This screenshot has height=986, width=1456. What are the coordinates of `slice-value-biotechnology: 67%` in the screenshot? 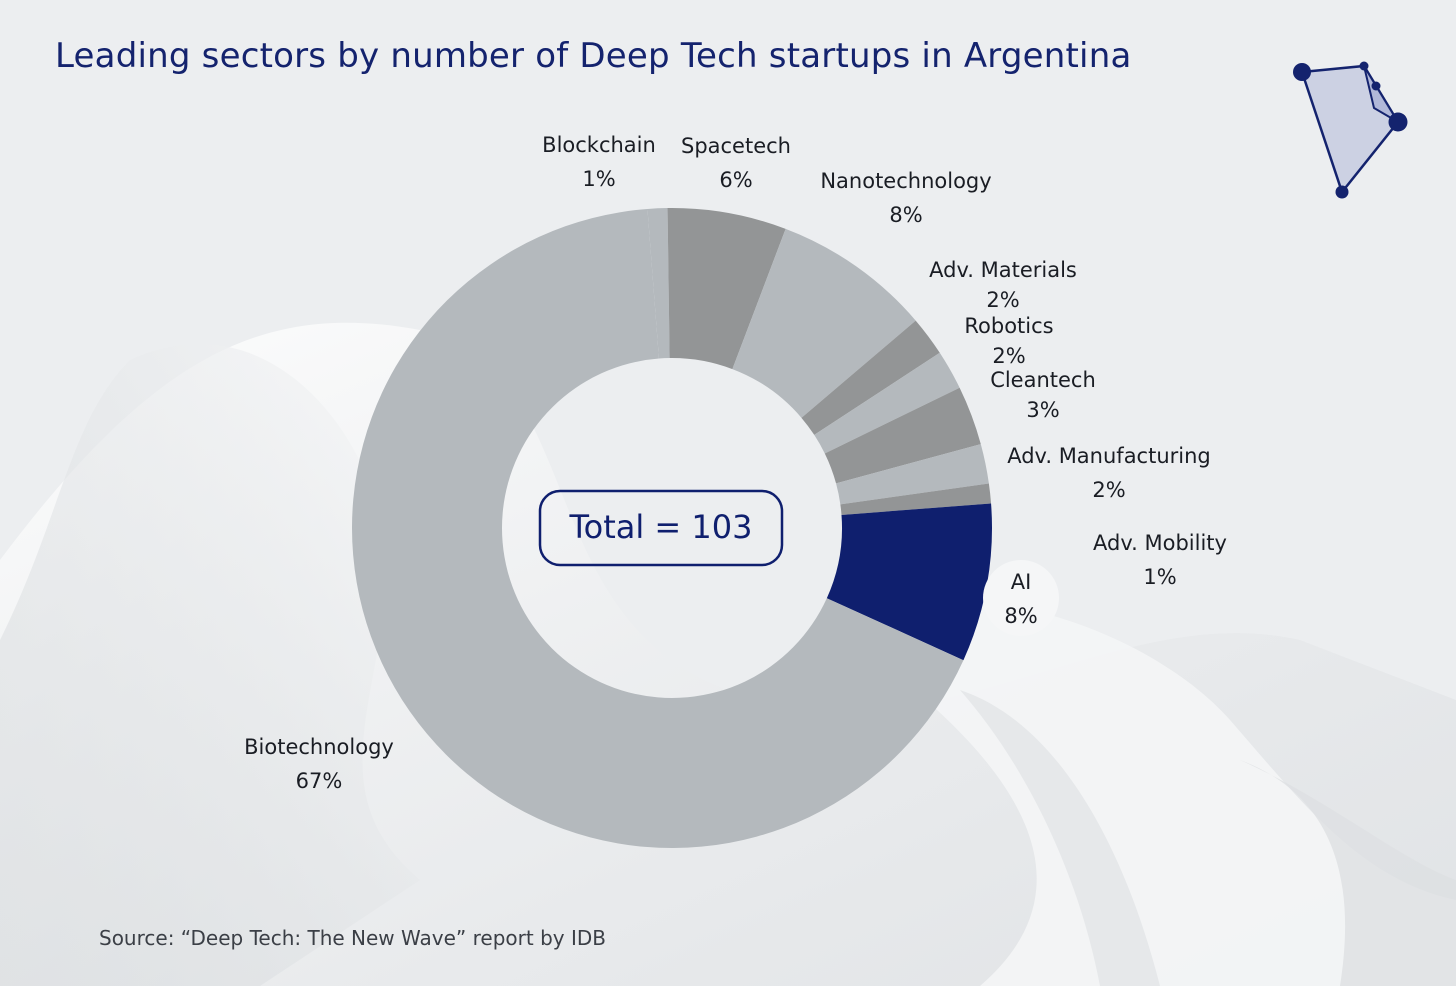 It's located at (319, 781).